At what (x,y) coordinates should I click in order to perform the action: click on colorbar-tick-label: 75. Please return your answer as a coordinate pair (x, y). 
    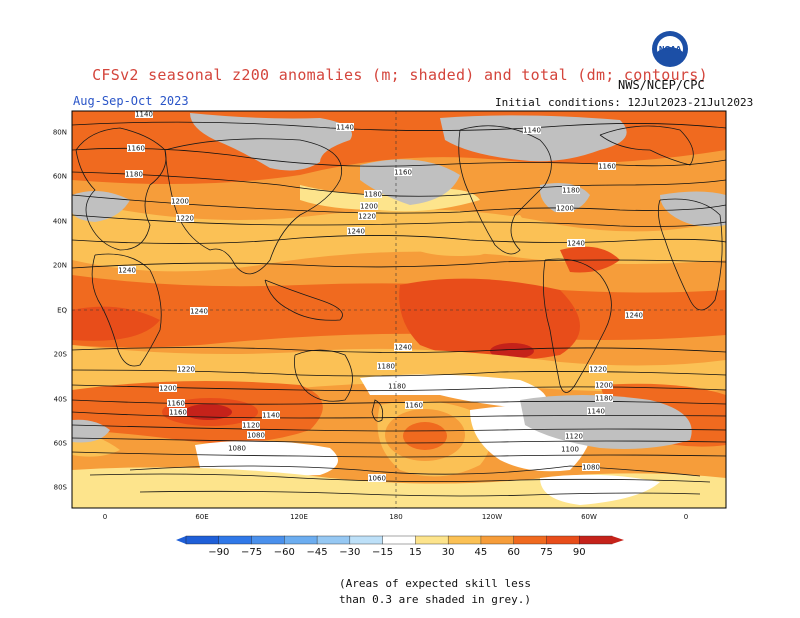
    Looking at the image, I should click on (546, 552).